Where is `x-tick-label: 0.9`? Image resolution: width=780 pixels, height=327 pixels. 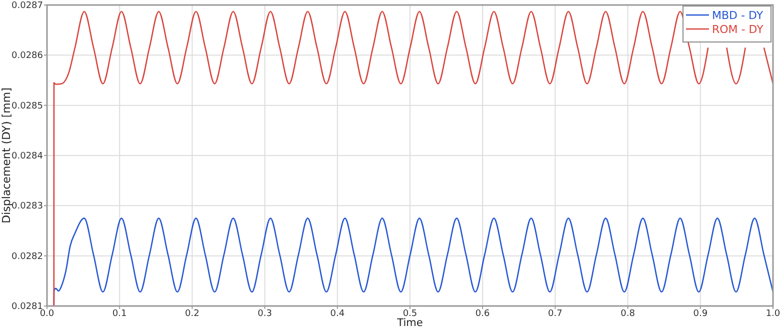 x-tick-label: 0.9 is located at coordinates (700, 314).